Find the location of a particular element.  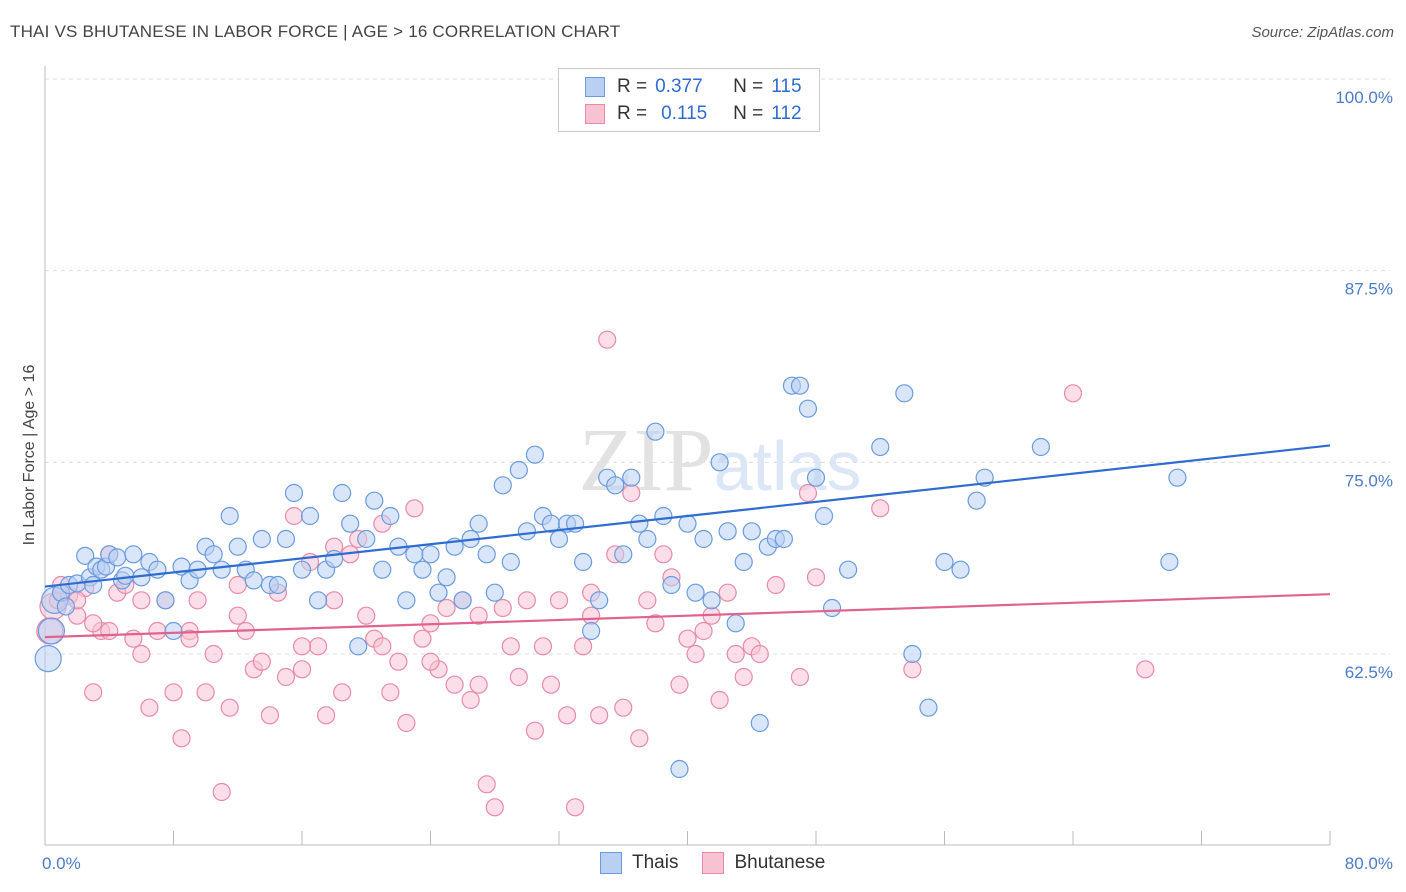

r-label: R = is located at coordinates (632, 86).